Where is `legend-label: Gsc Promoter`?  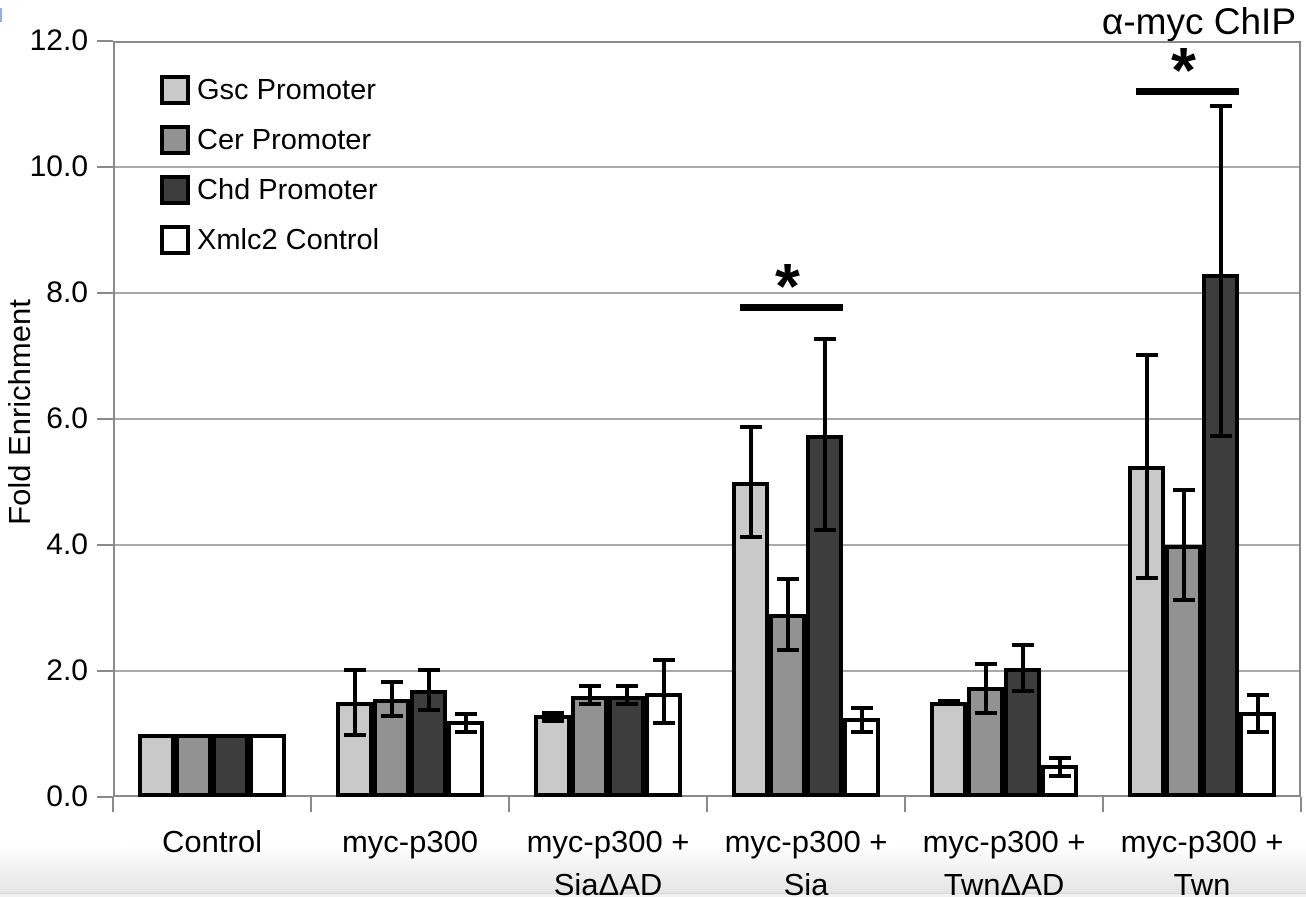
legend-label: Gsc Promoter is located at coordinates (286, 89).